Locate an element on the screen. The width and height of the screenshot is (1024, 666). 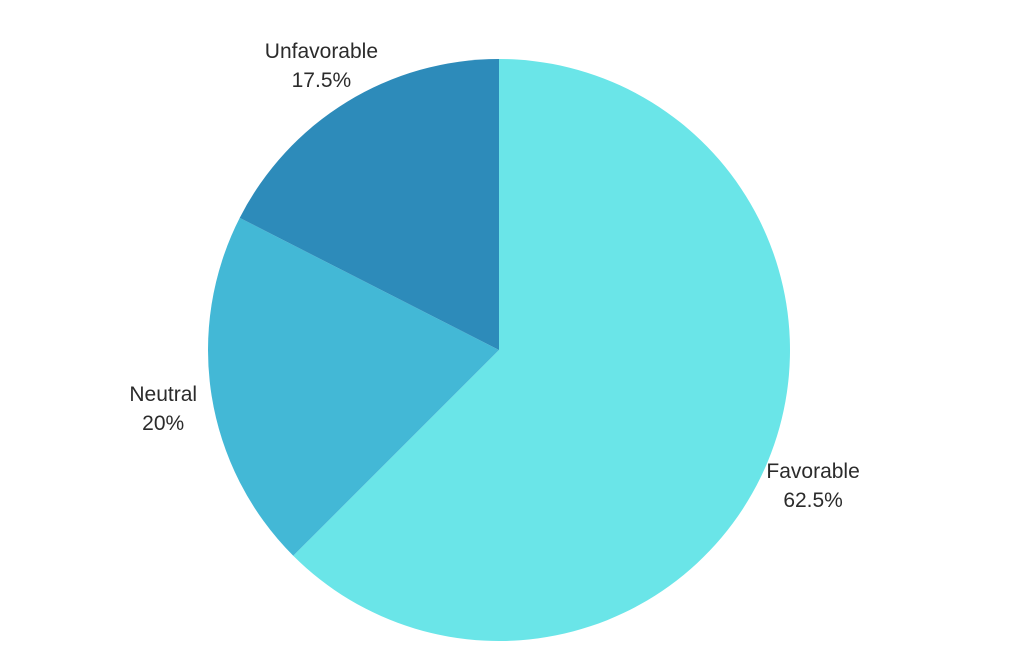
pie-label-value: 62.5% is located at coordinates (813, 500).